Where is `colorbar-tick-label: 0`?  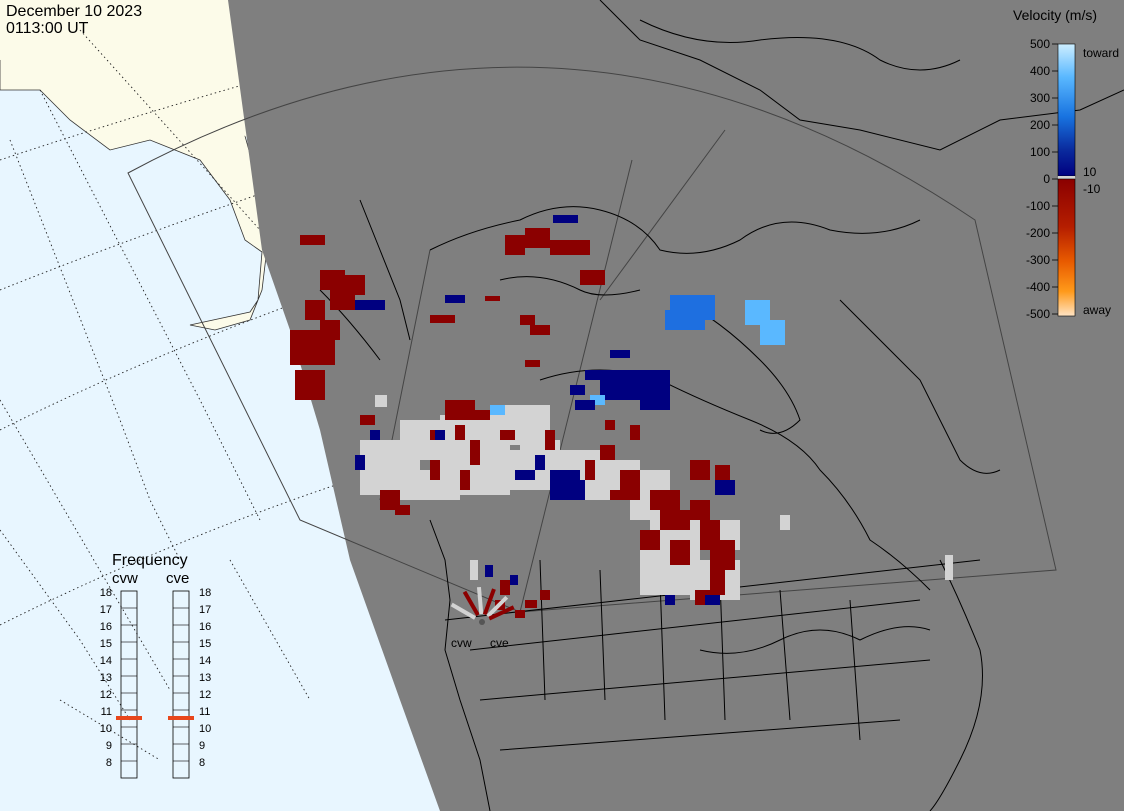 colorbar-tick-label: 0 is located at coordinates (1046, 179).